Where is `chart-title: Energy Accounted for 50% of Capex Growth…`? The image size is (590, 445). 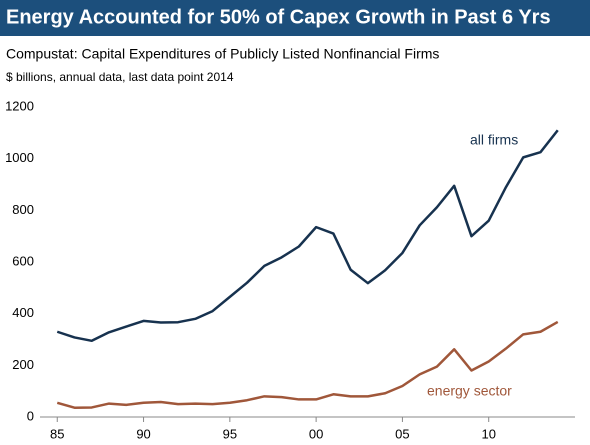
chart-title: Energy Accounted for 50% of Capex Growth… is located at coordinates (278, 17).